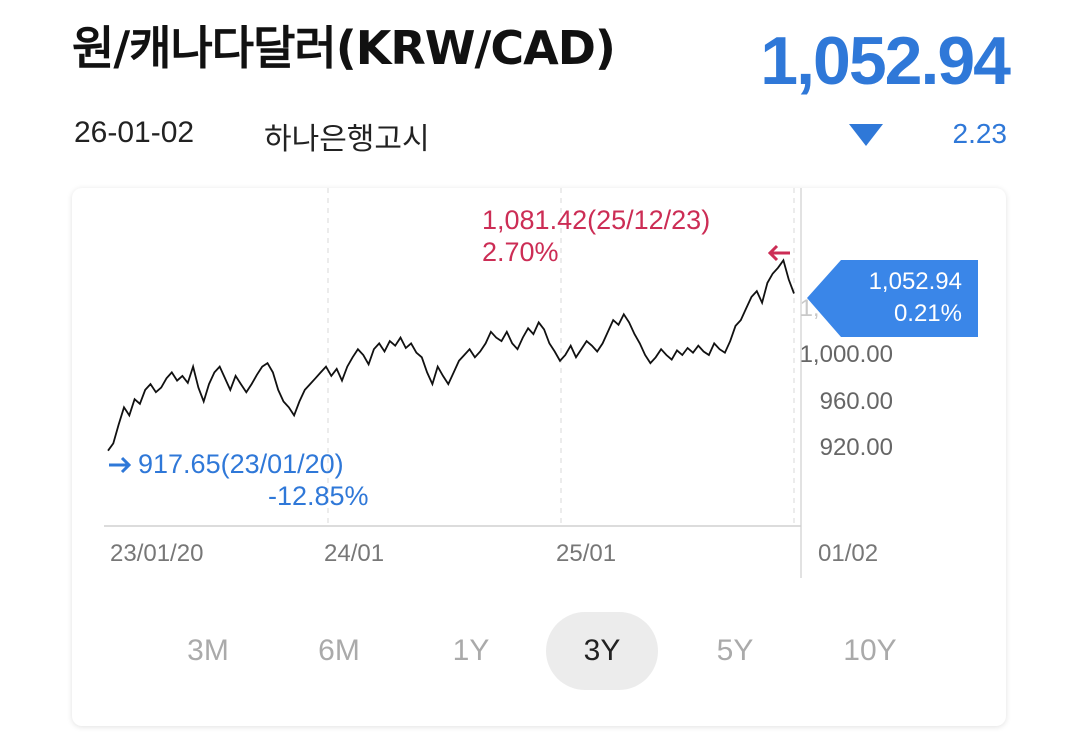 The width and height of the screenshot is (1079, 750). What do you see at coordinates (856, 401) in the screenshot?
I see `y-tick-label: 960.00` at bounding box center [856, 401].